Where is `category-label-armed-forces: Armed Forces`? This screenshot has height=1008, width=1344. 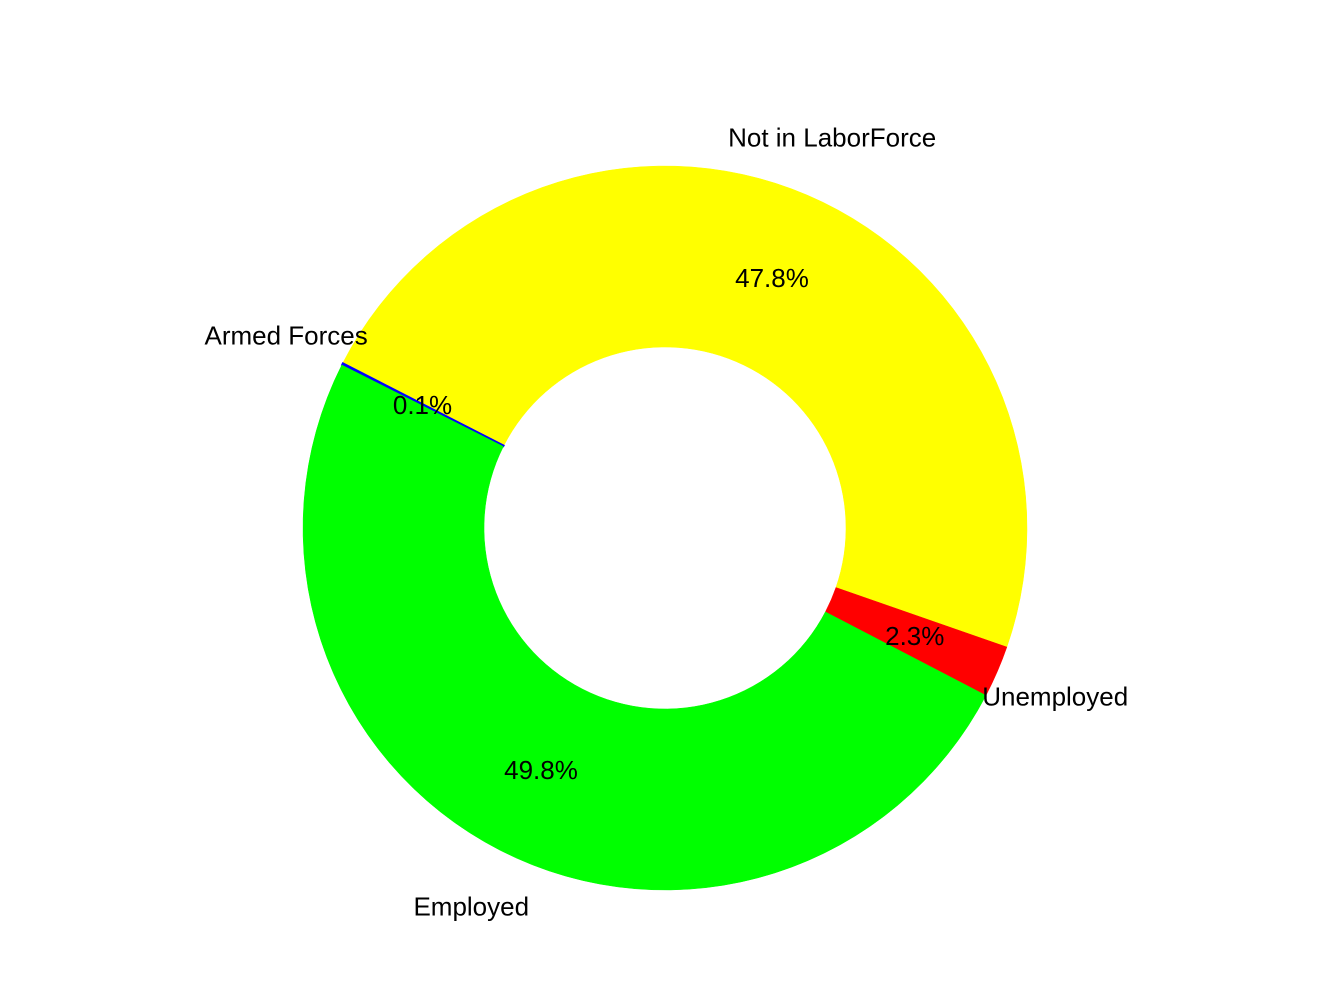 category-label-armed-forces: Armed Forces is located at coordinates (285, 335).